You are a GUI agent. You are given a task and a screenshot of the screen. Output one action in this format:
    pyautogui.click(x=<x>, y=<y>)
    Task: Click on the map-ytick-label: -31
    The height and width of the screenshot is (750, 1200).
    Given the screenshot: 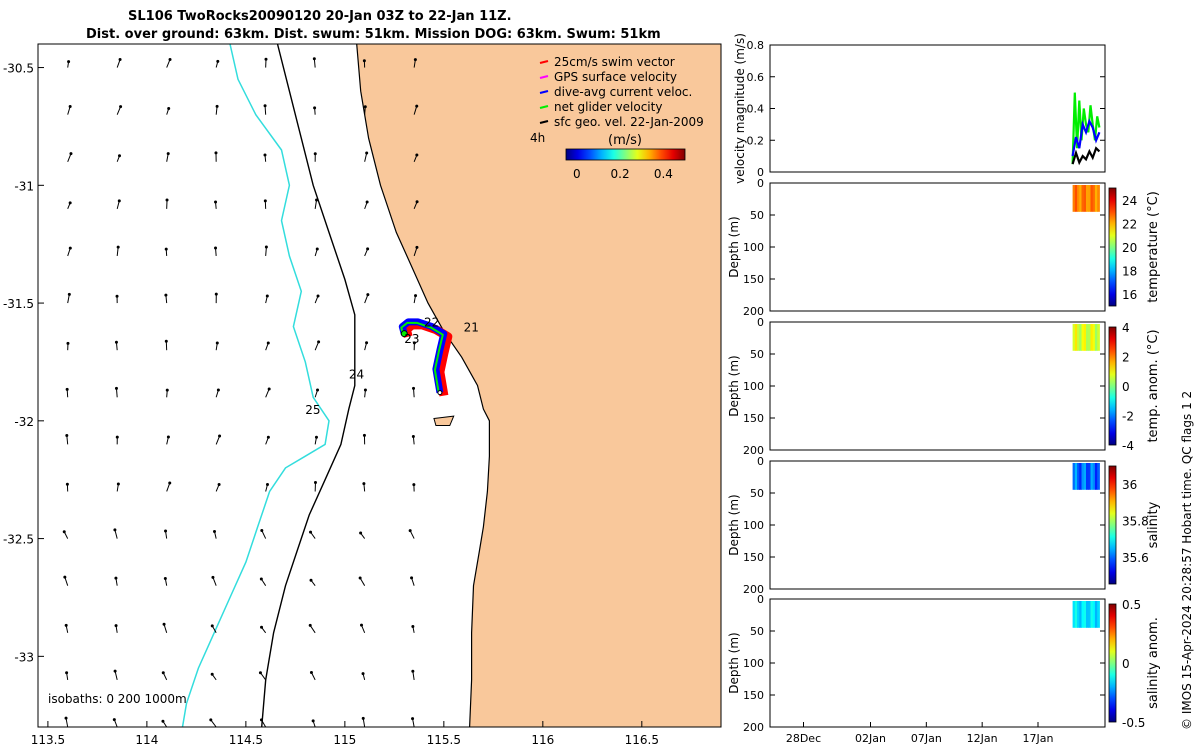 What is the action you would take?
    pyautogui.click(x=24, y=186)
    